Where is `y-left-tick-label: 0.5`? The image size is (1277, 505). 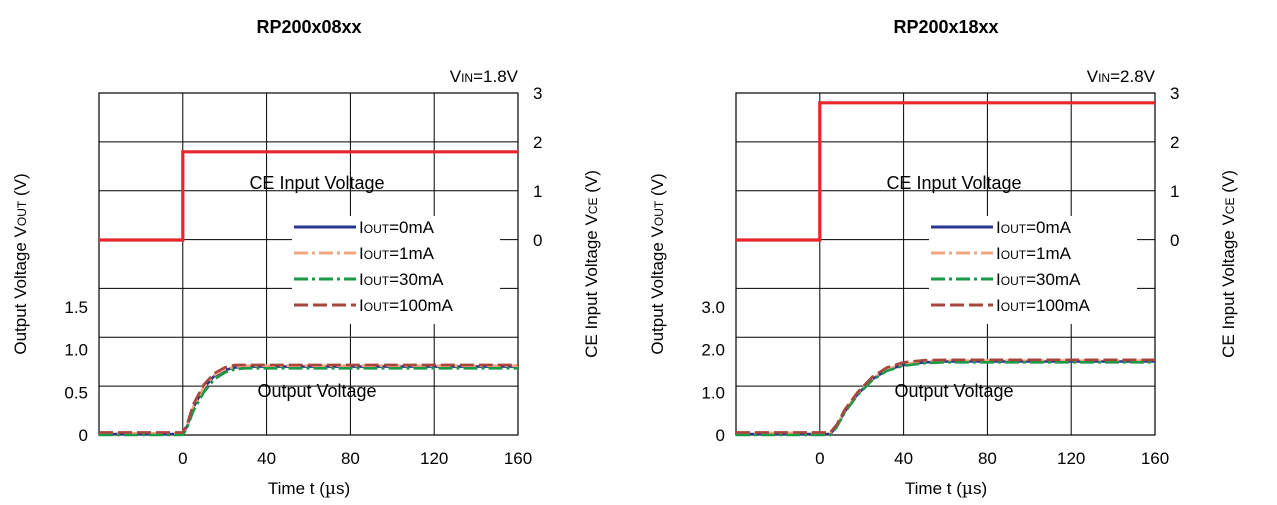 y-left-tick-label: 0.5 is located at coordinates (76, 392).